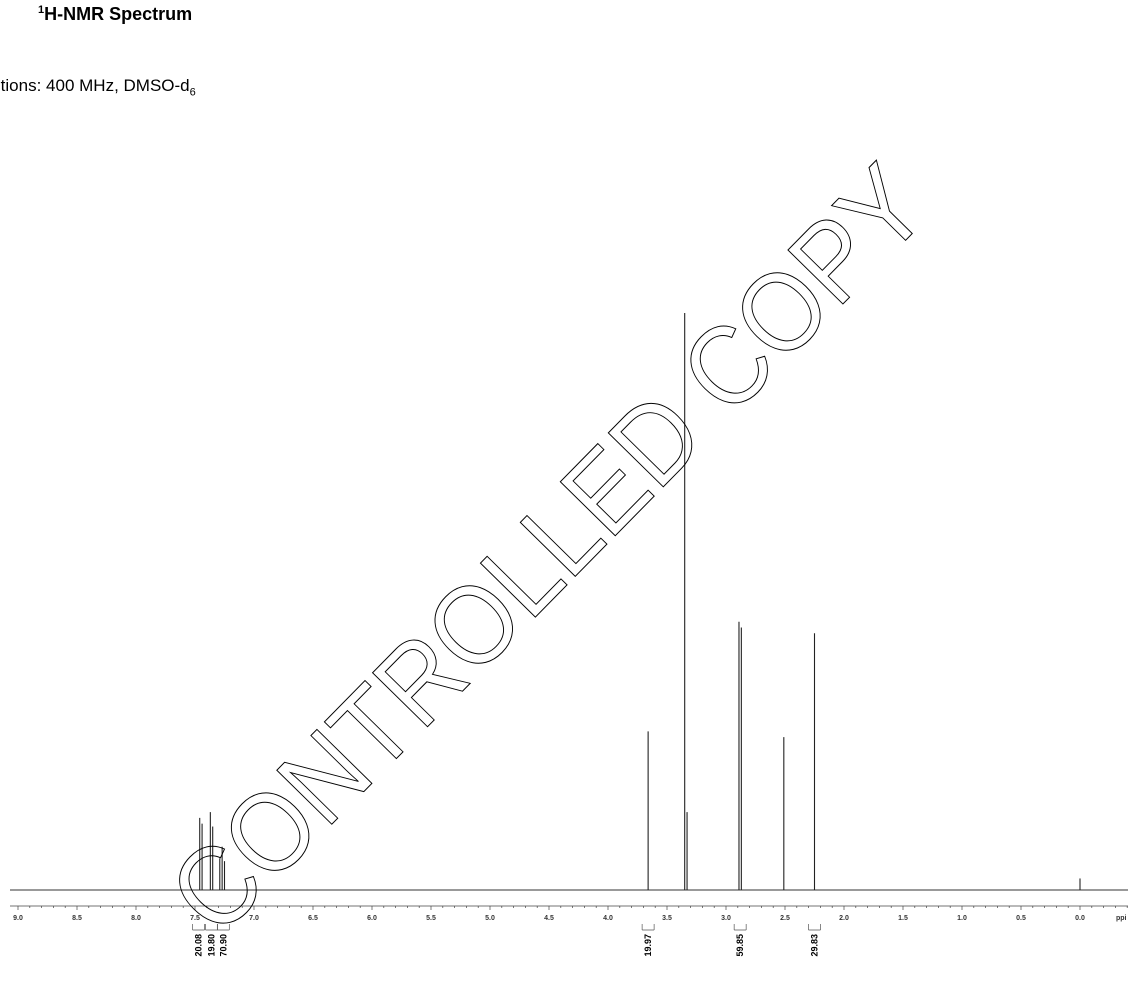 This screenshot has width=1128, height=1006. What do you see at coordinates (490, 918) in the screenshot?
I see `tick-label: 5.0` at bounding box center [490, 918].